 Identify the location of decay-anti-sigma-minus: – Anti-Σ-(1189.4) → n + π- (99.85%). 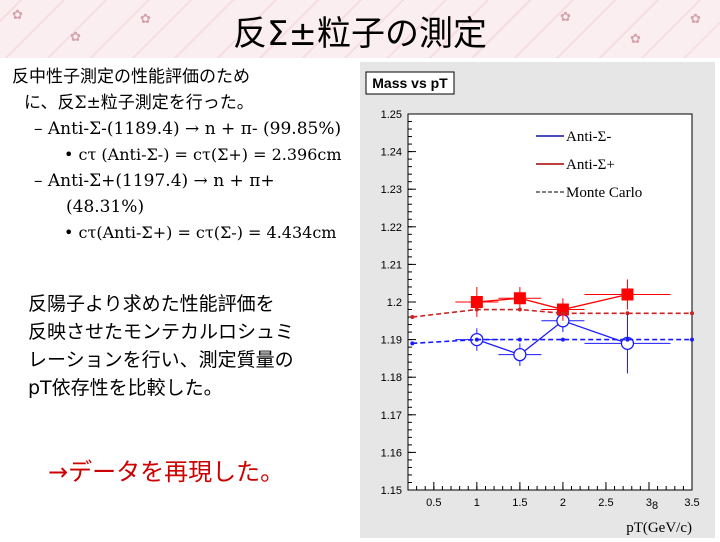
(188, 129).